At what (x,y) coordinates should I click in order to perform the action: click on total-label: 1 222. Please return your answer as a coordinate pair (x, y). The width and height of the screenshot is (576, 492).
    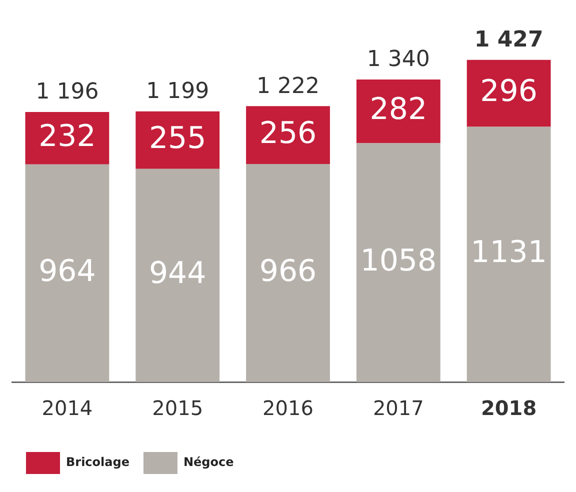
    Looking at the image, I should click on (288, 86).